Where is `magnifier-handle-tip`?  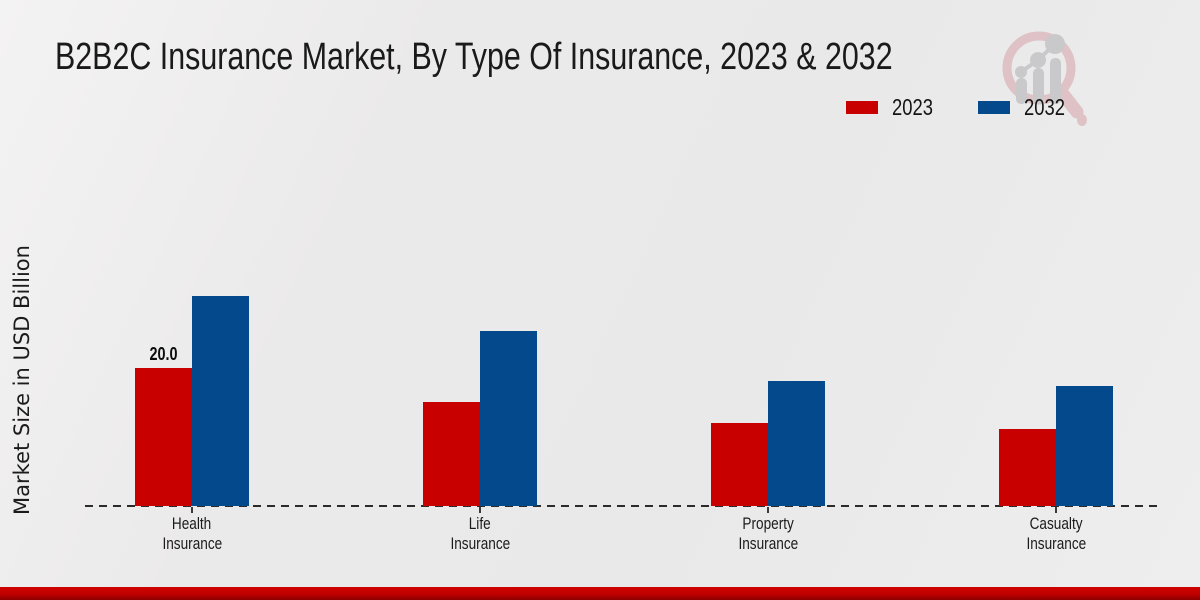
magnifier-handle-tip is located at coordinates (1082, 120).